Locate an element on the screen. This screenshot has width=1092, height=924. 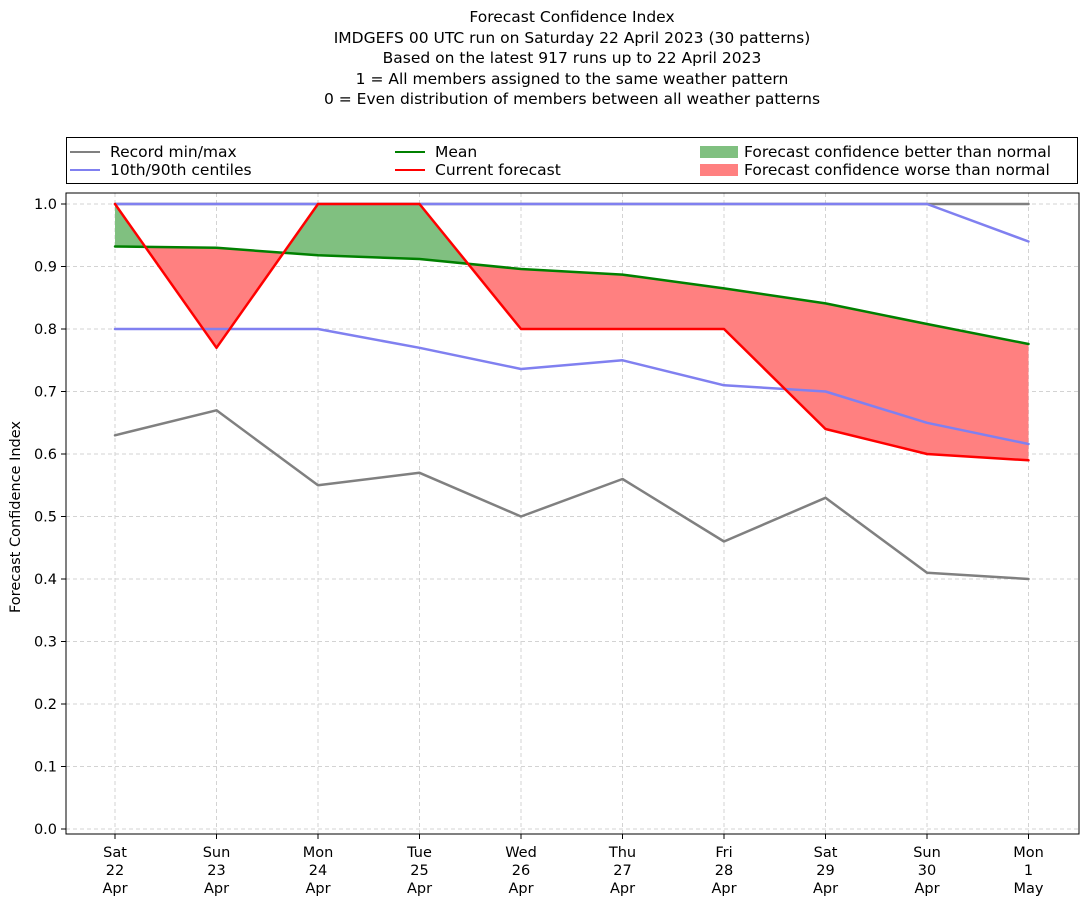
y-tick-label: 0.5 is located at coordinates (45, 518).